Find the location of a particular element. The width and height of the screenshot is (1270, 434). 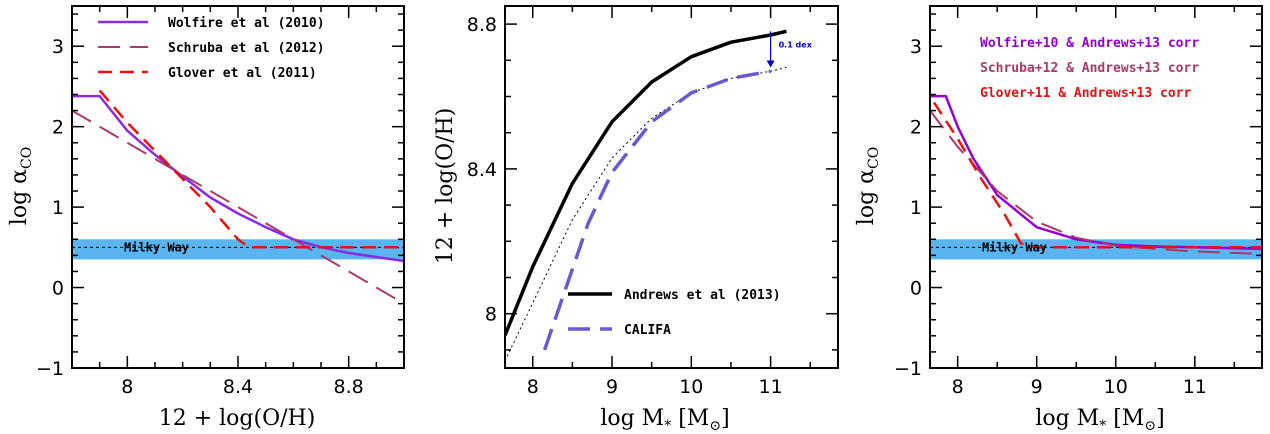

legend-label: Wolfire et al (2010) is located at coordinates (246, 23).